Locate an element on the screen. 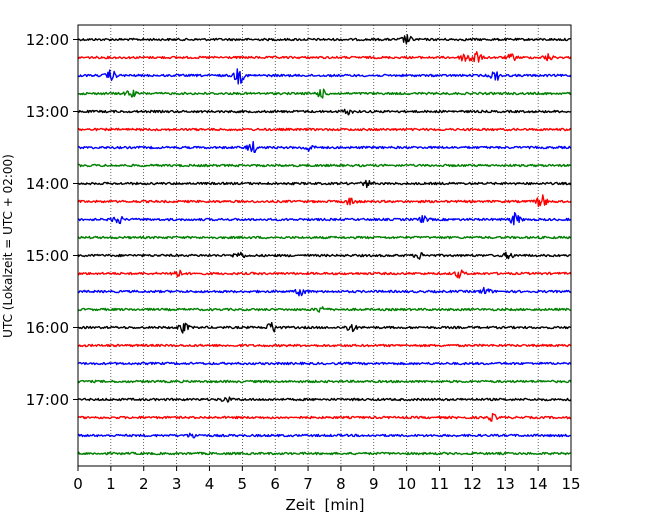  x-tick-label: 12 is located at coordinates (472, 484).